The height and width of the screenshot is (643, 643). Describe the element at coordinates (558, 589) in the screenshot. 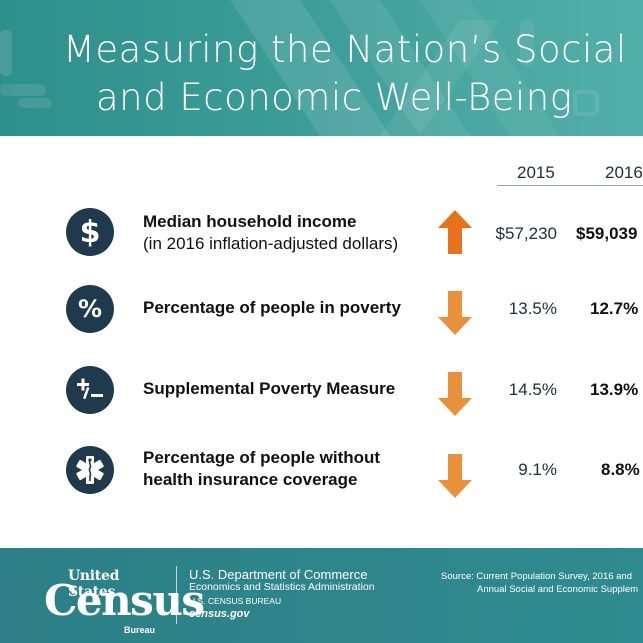

I see `source-line-2: Annual Social and Economic Supplem` at that location.